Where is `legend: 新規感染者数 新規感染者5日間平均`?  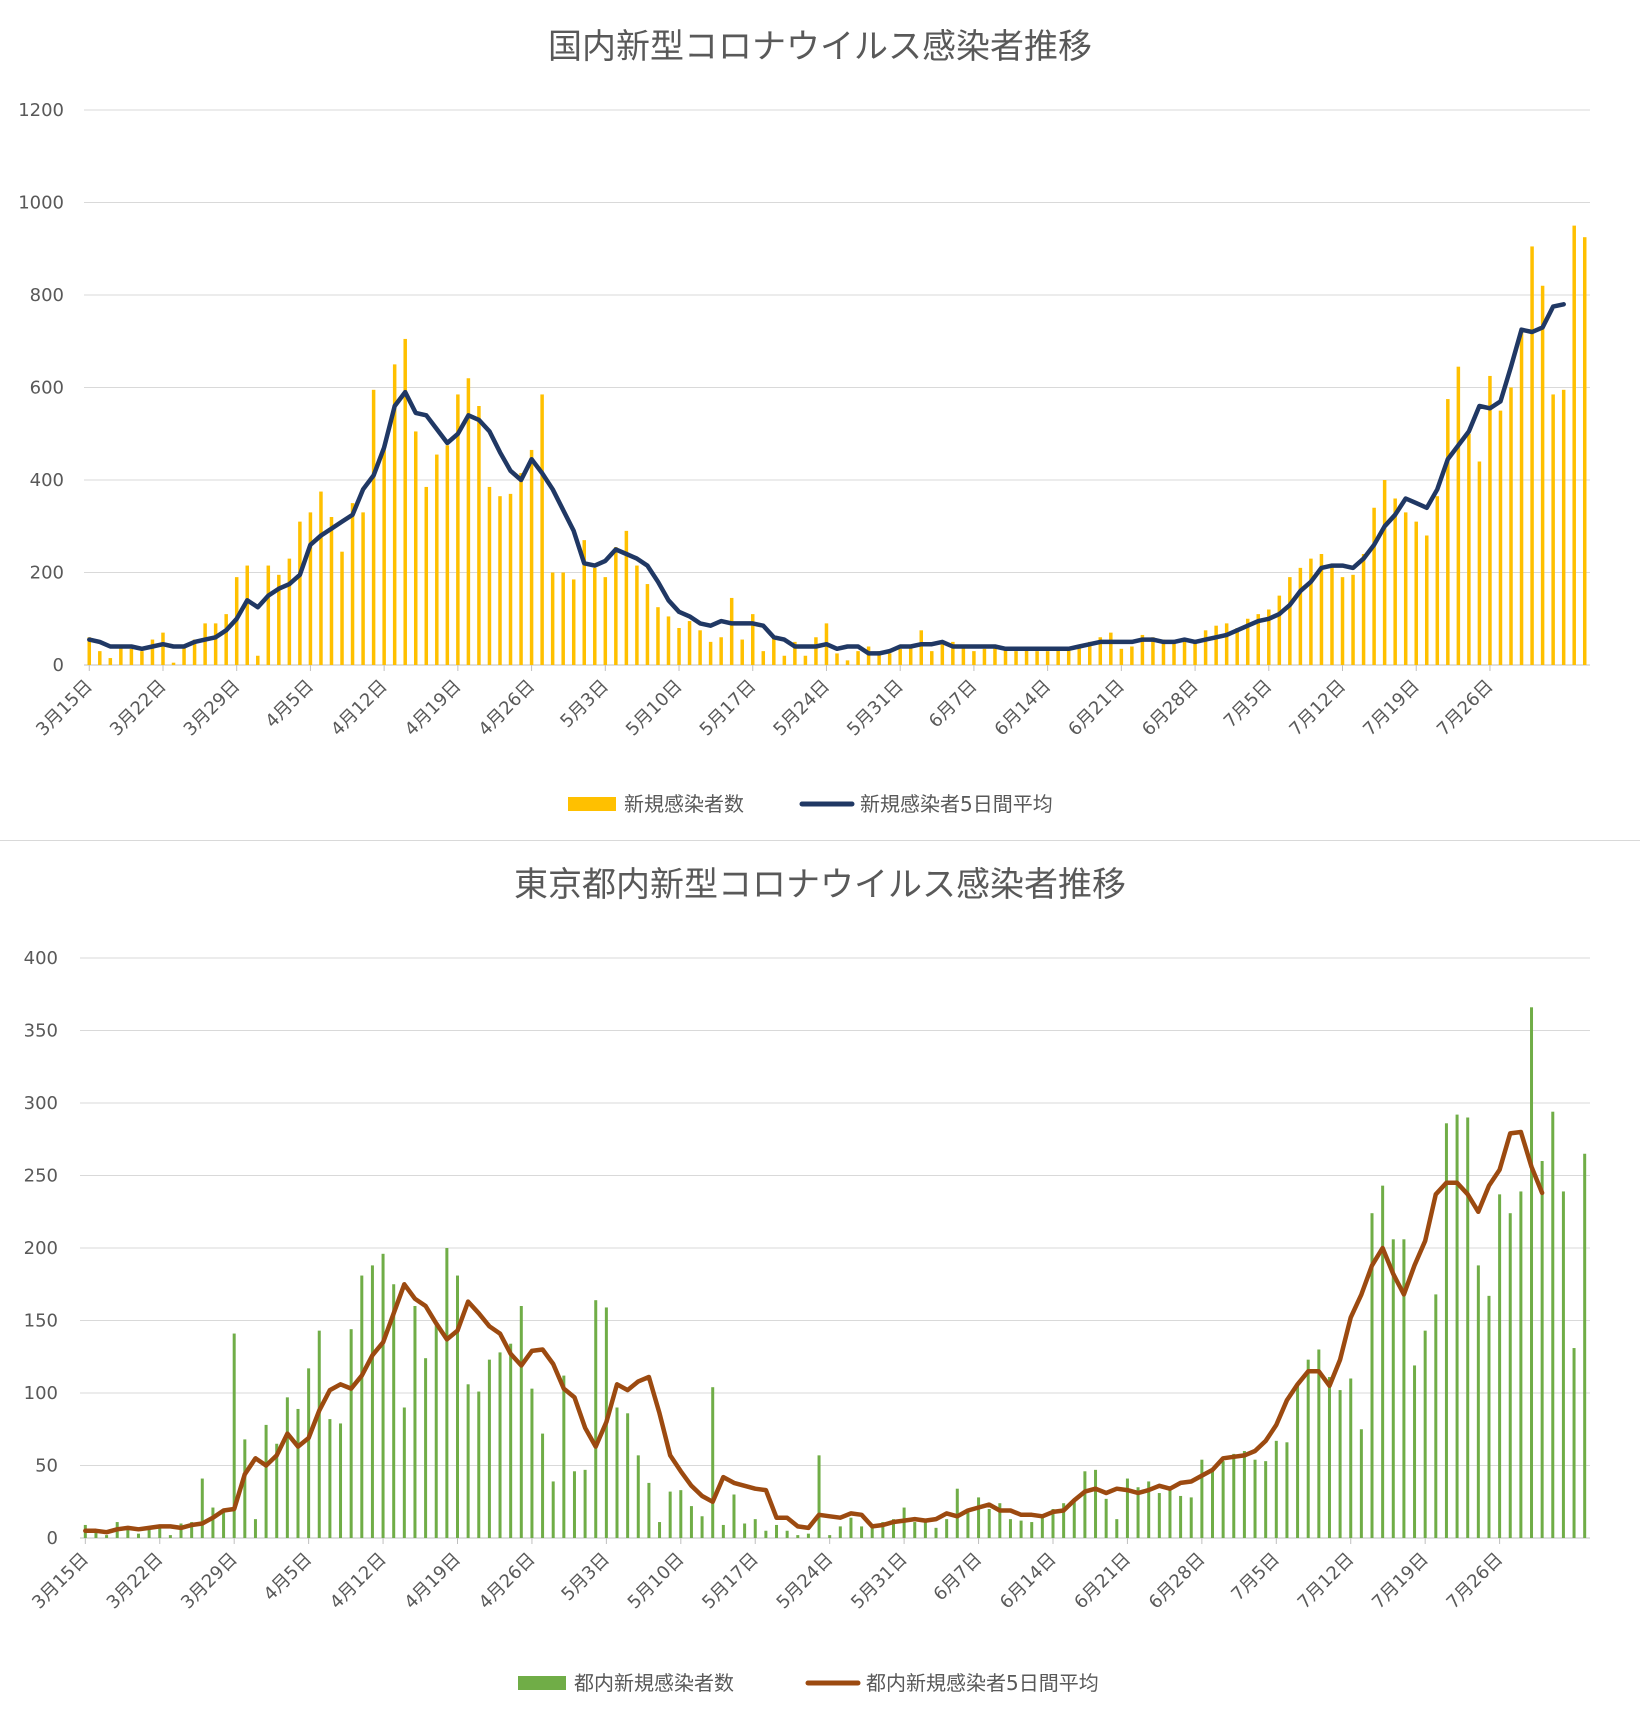 legend: 新規感染者数 新規感染者5日間平均 is located at coordinates (810, 804).